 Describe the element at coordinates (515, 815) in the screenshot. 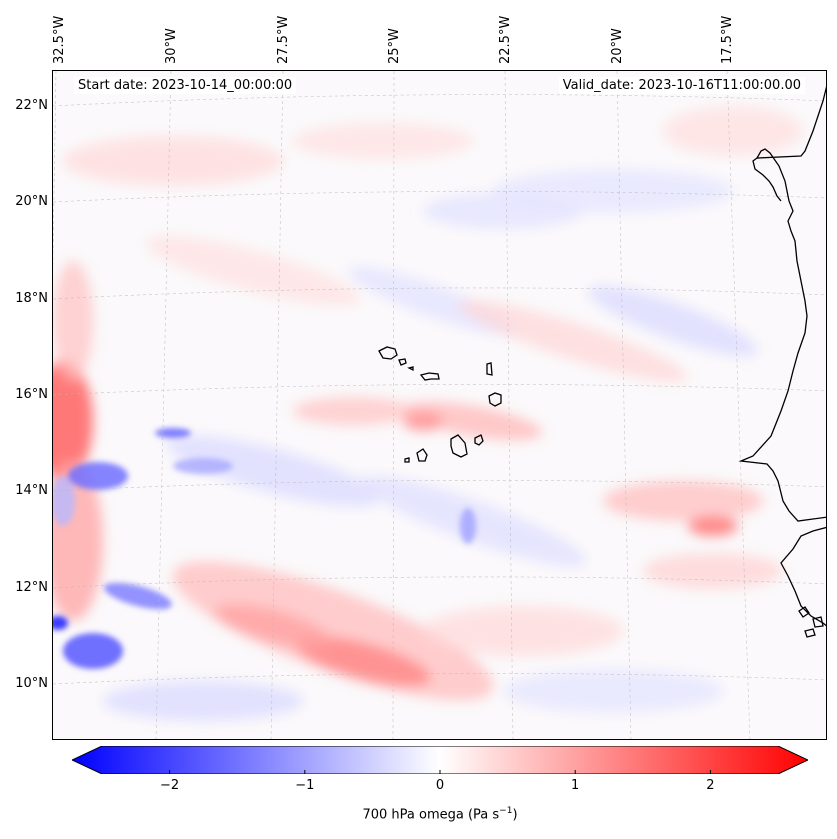

I see `colorbar-label-end: )` at that location.